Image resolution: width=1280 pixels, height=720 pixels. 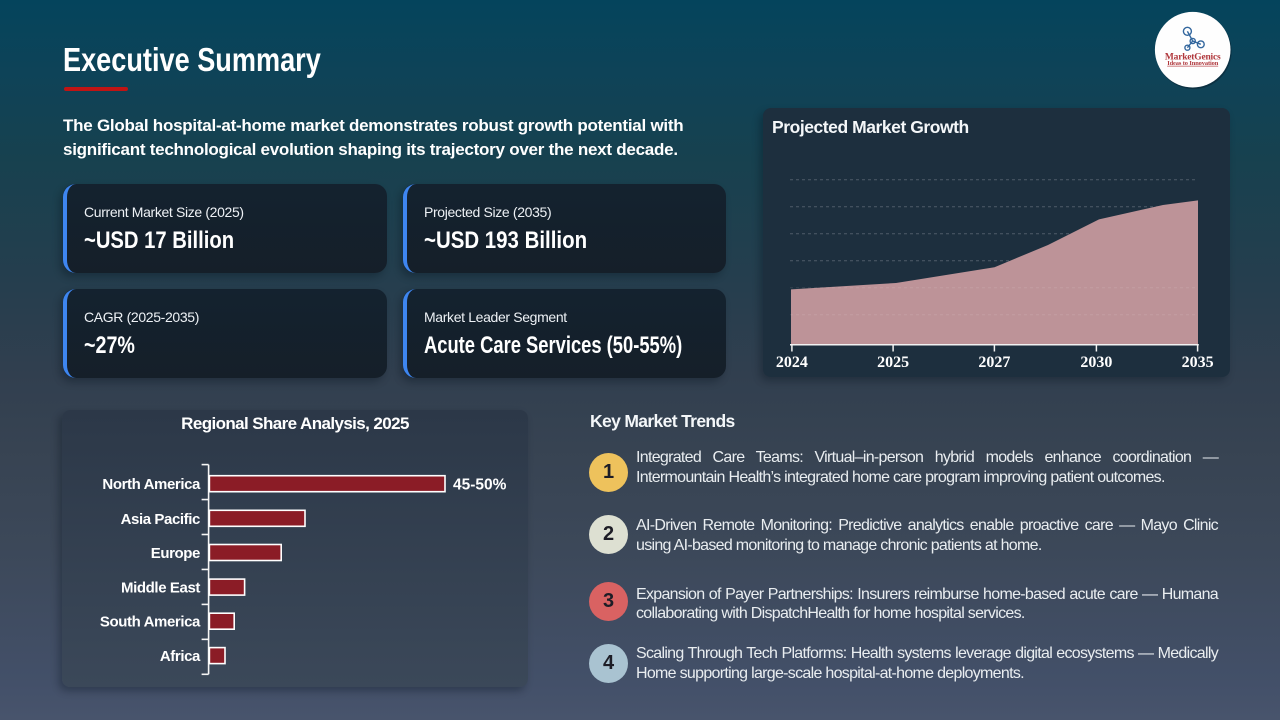 What do you see at coordinates (160, 588) in the screenshot?
I see `svg-text: Middle East` at bounding box center [160, 588].